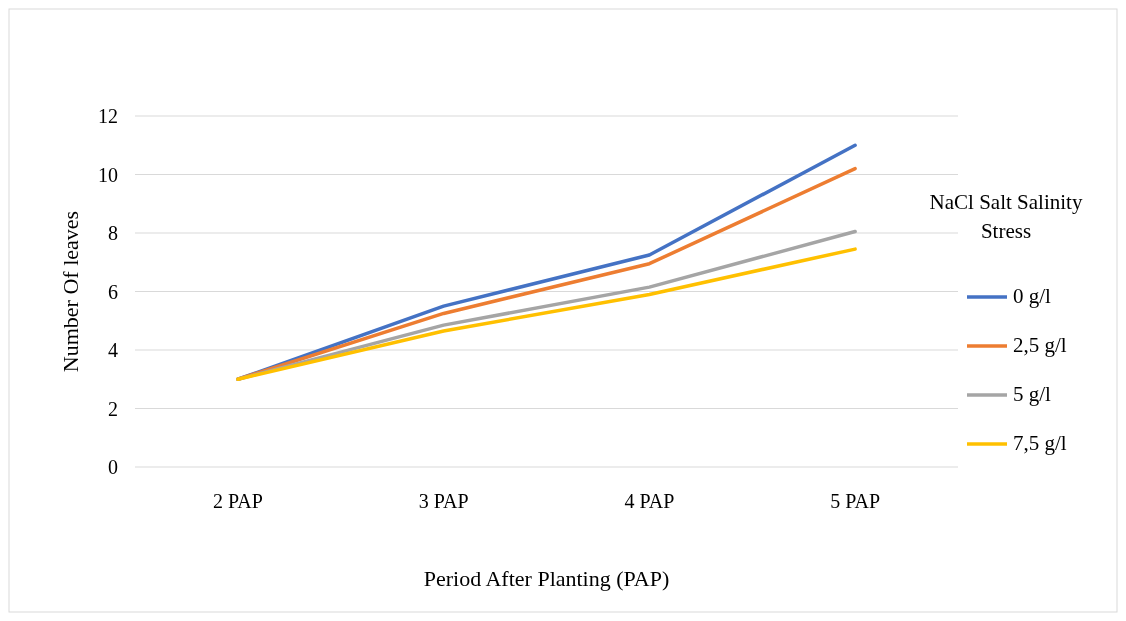  What do you see at coordinates (1032, 394) in the screenshot?
I see `legend-label: 5 g/l` at bounding box center [1032, 394].